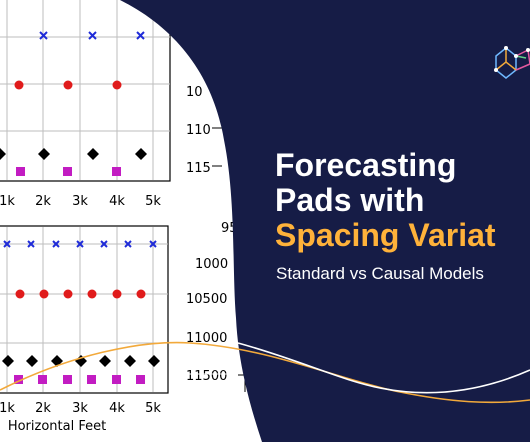 The image size is (530, 442). I want to click on tick-label: 11000, so click(206, 338).